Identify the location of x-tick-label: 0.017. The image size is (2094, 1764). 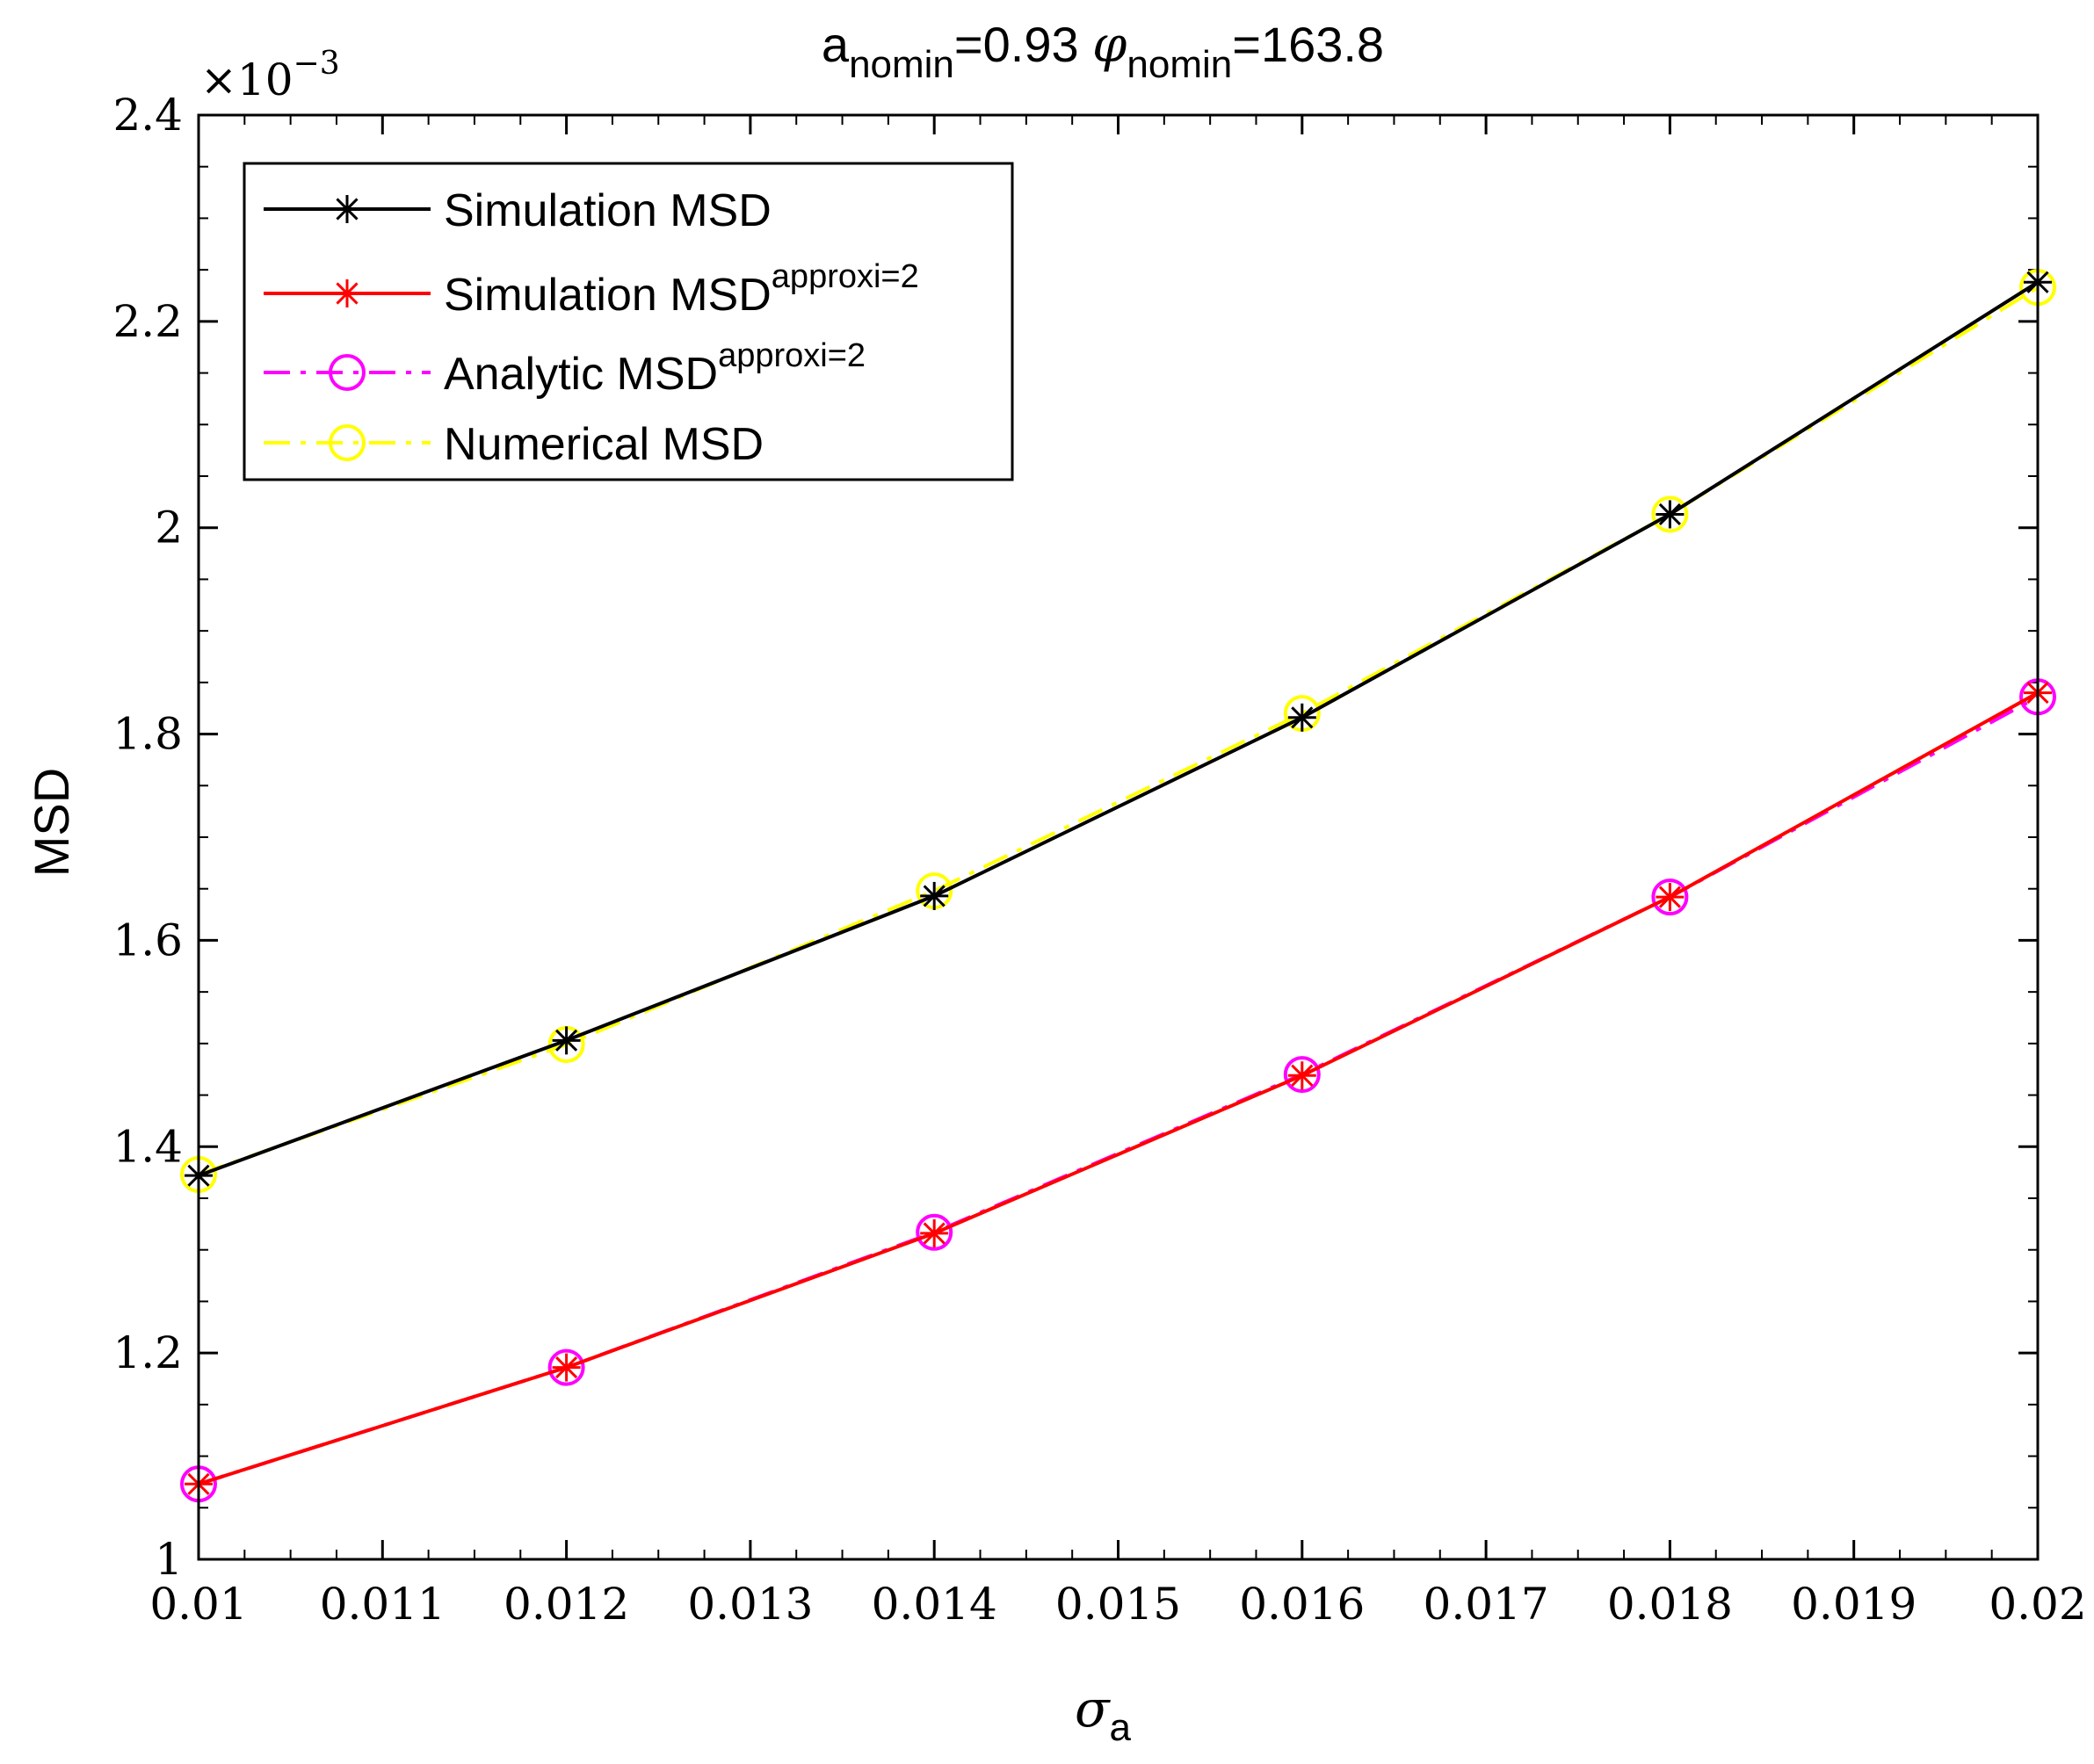
(1486, 1604).